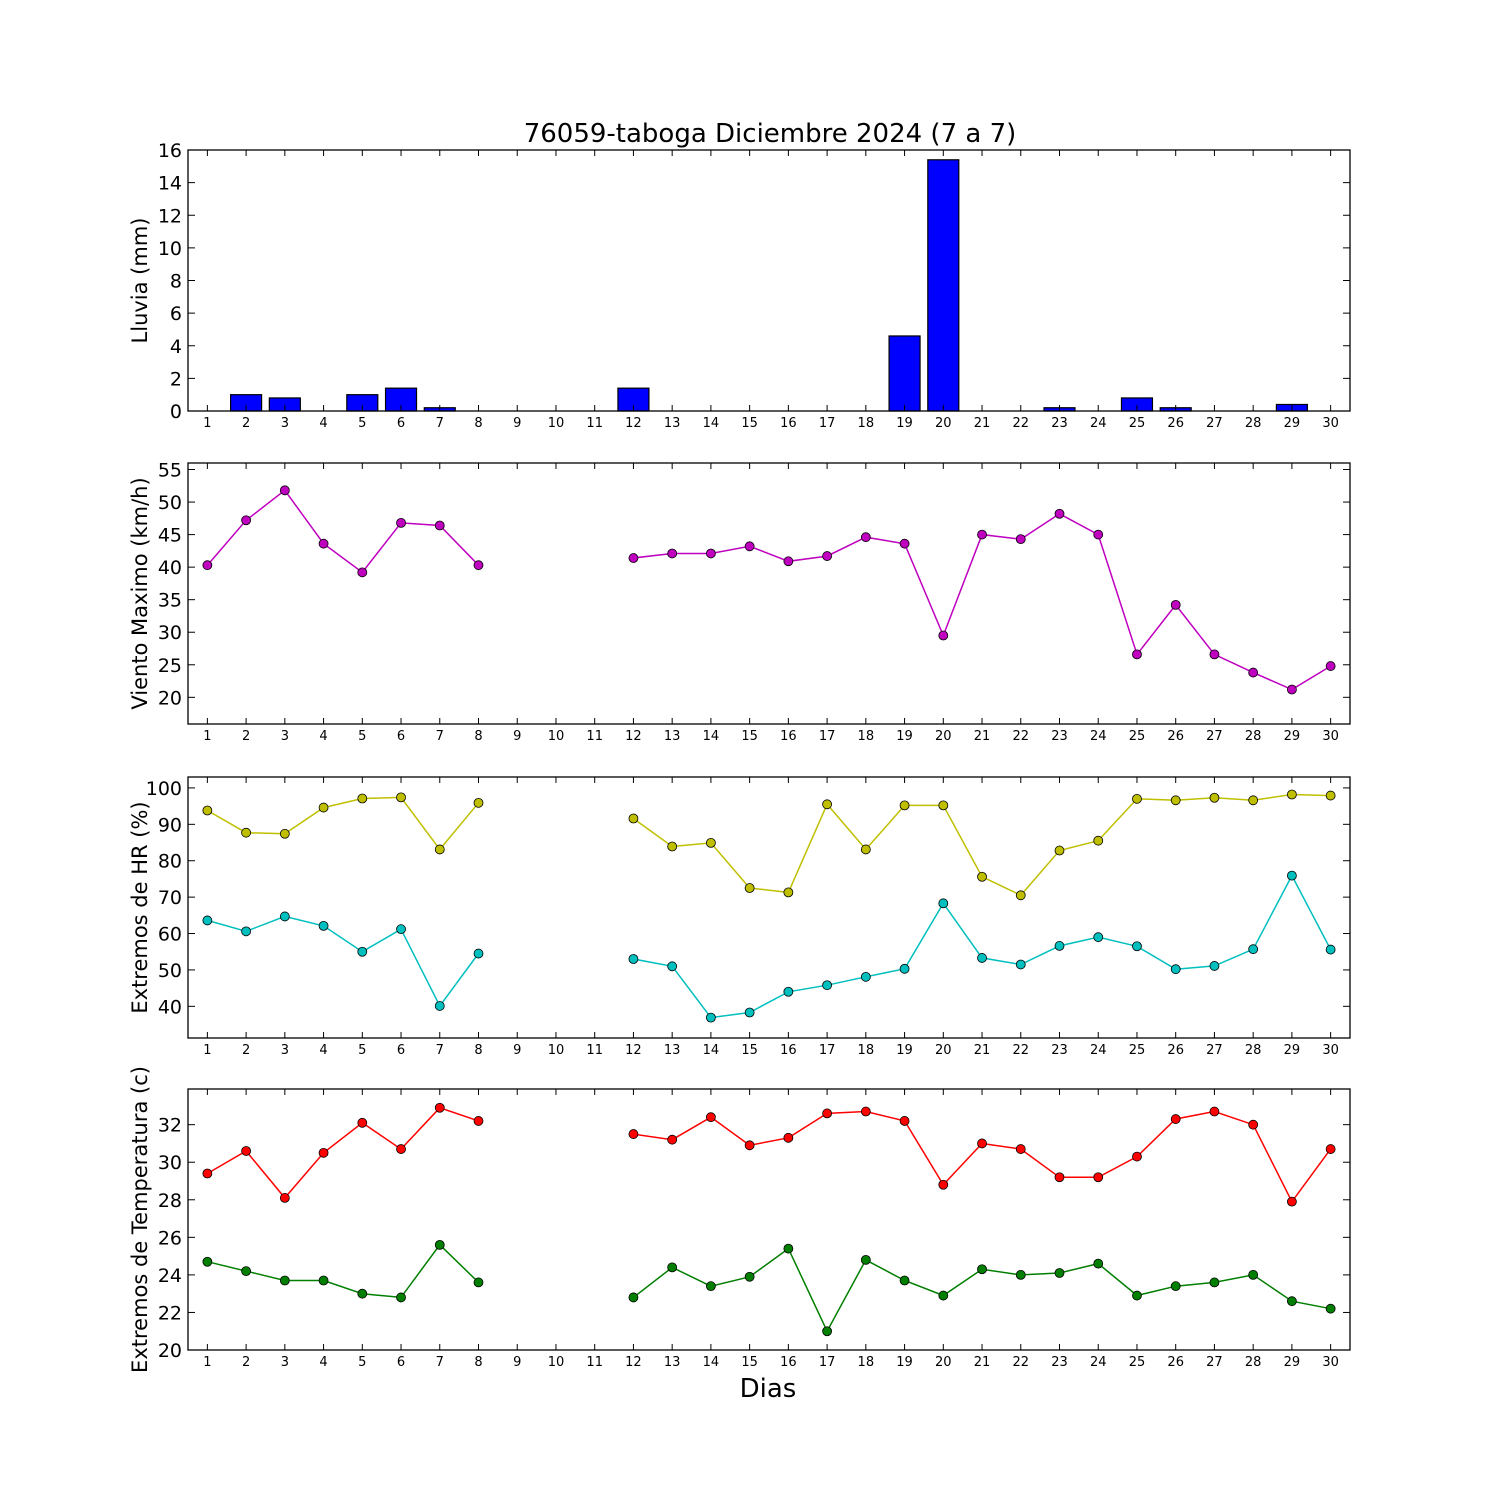 This screenshot has height=1500, width=1500. I want to click on x-tick-label: 19, so click(904, 1362).